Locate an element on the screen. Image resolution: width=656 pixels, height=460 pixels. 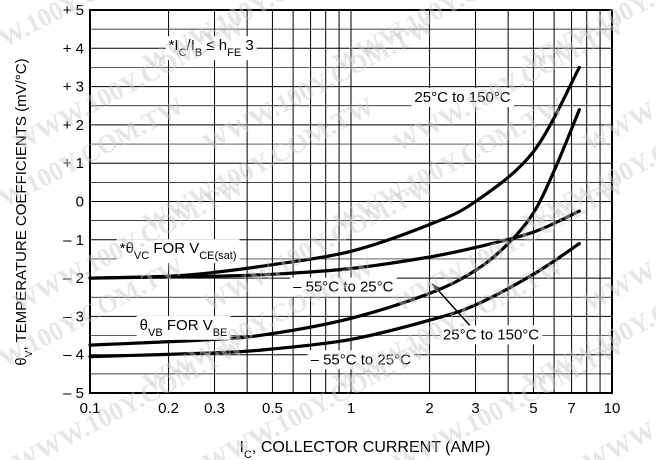
y-tick-label: + 5 is located at coordinates (73, 10).